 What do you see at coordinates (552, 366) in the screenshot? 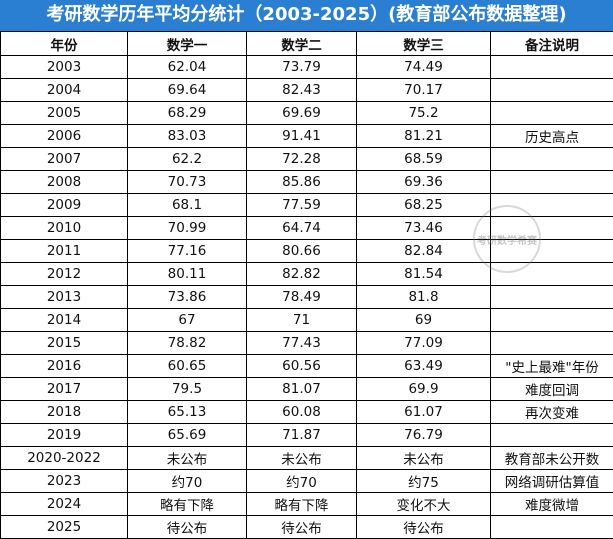
I see `cell-note: "史上最难"年份` at bounding box center [552, 366].